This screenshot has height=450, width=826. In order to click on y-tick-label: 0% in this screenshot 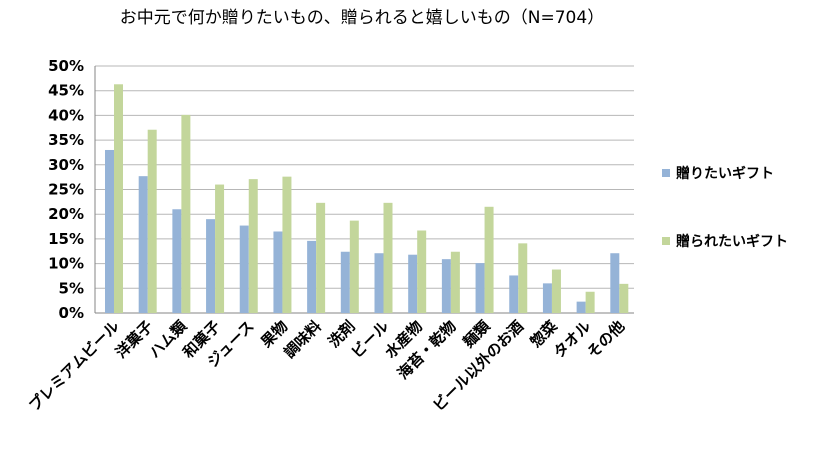, I will do `click(71, 313)`.